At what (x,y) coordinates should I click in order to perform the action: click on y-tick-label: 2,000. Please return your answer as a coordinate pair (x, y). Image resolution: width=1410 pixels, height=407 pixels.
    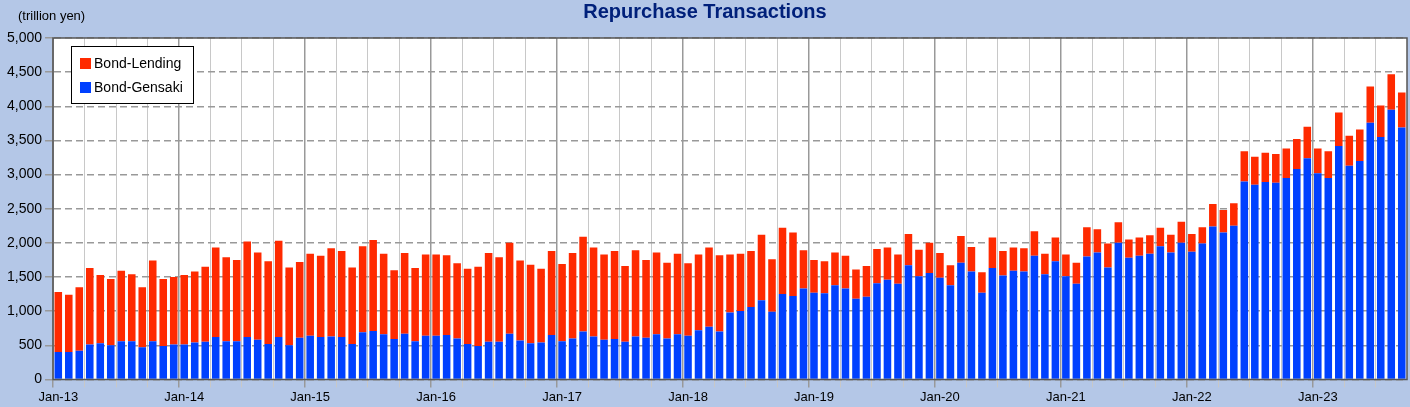
    Looking at the image, I should click on (24, 241).